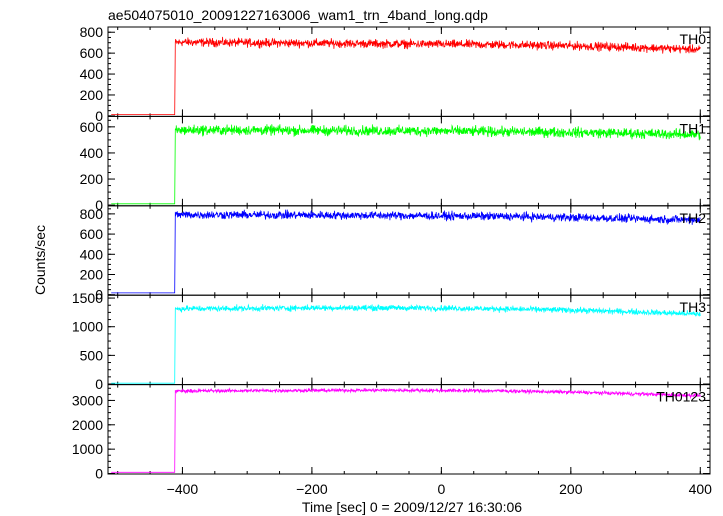 This screenshot has width=723, height=516. I want to click on series-label: TH2, so click(693, 218).